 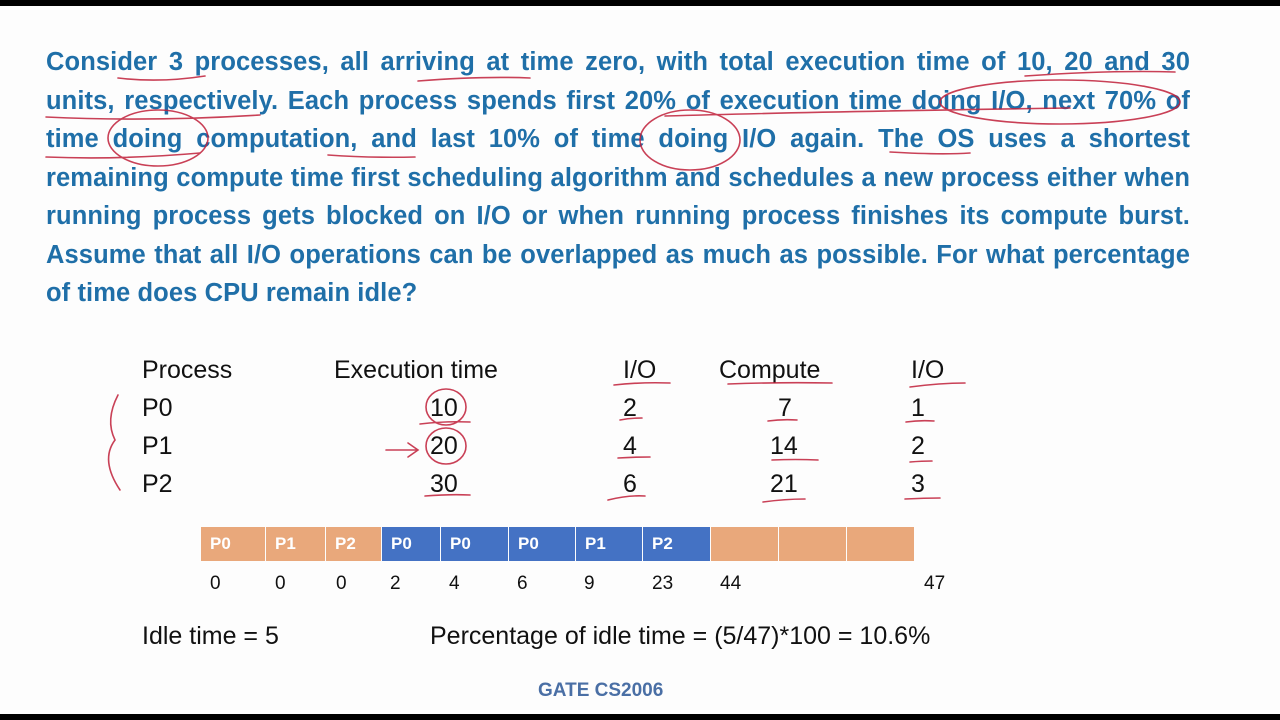 What do you see at coordinates (785, 408) in the screenshot?
I see `row-p0-compute: 7` at bounding box center [785, 408].